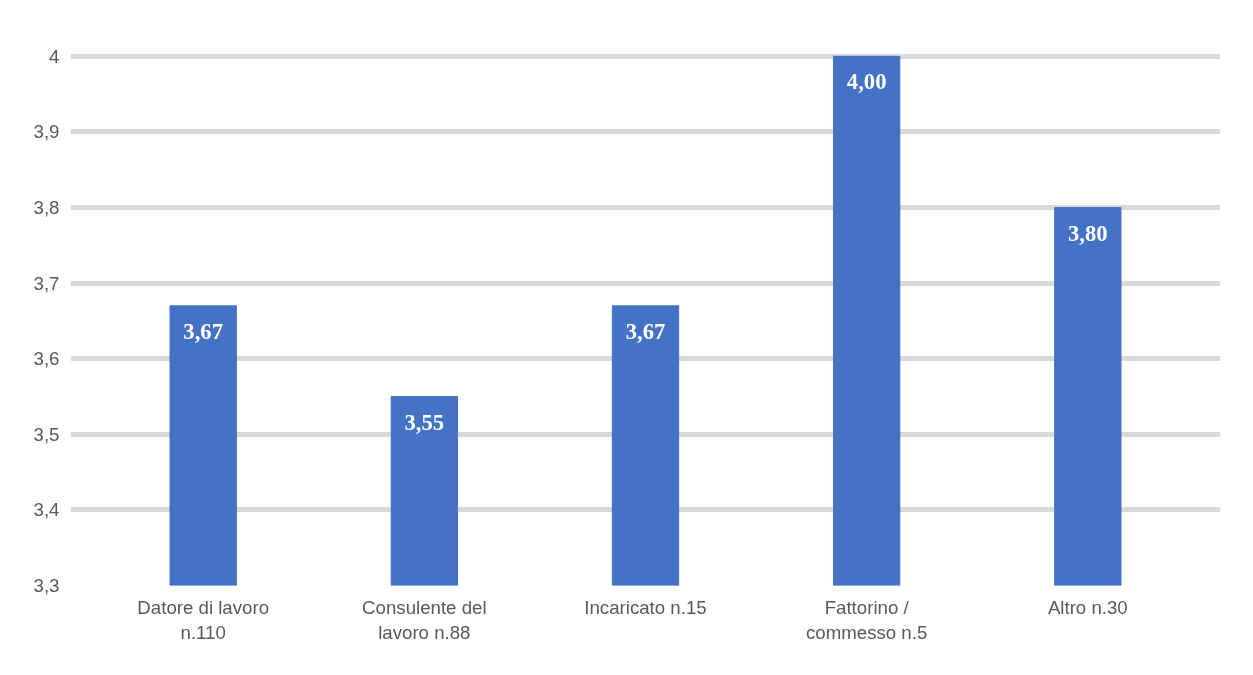  Describe the element at coordinates (46, 132) in the screenshot. I see `y-tick-label: 3,9` at that location.